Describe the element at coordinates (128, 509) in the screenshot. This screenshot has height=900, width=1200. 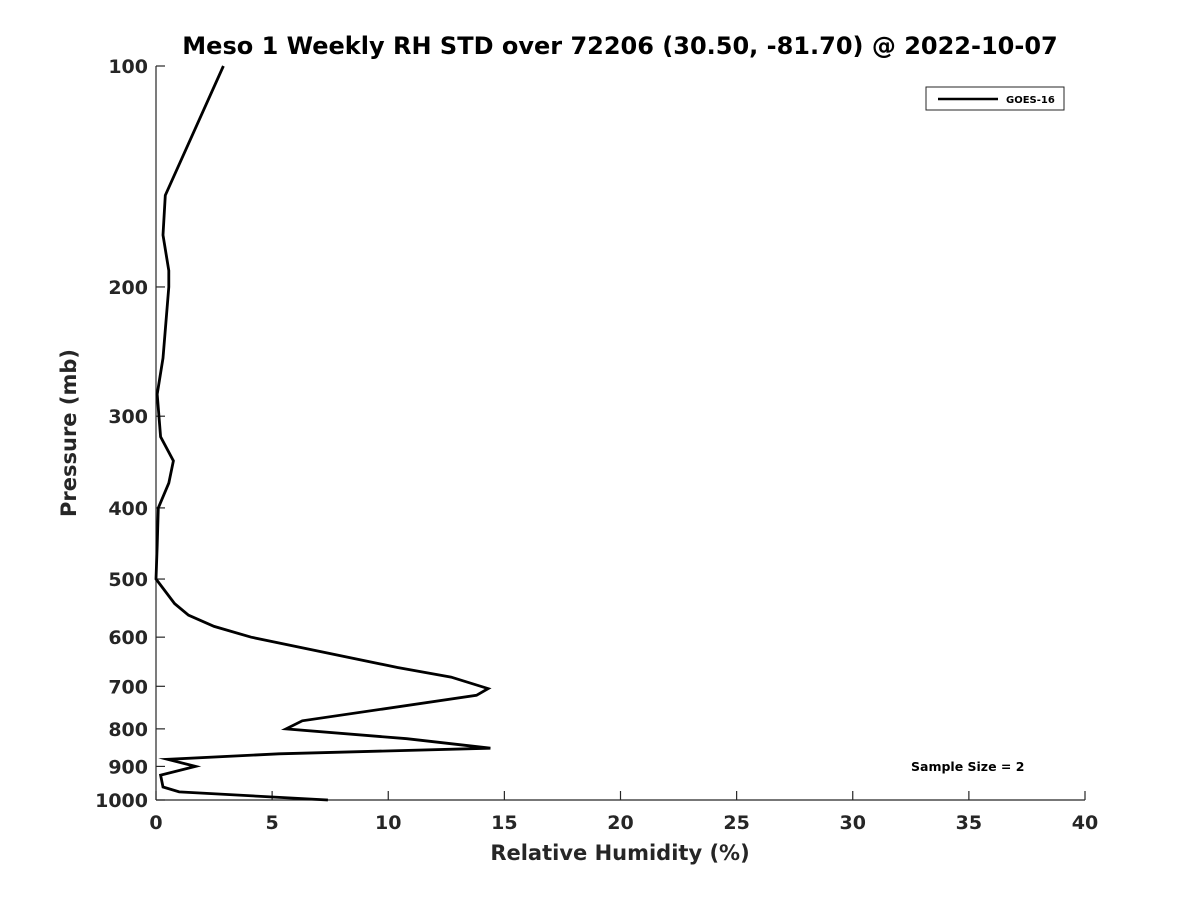
I see `y-tick-label: 400` at that location.